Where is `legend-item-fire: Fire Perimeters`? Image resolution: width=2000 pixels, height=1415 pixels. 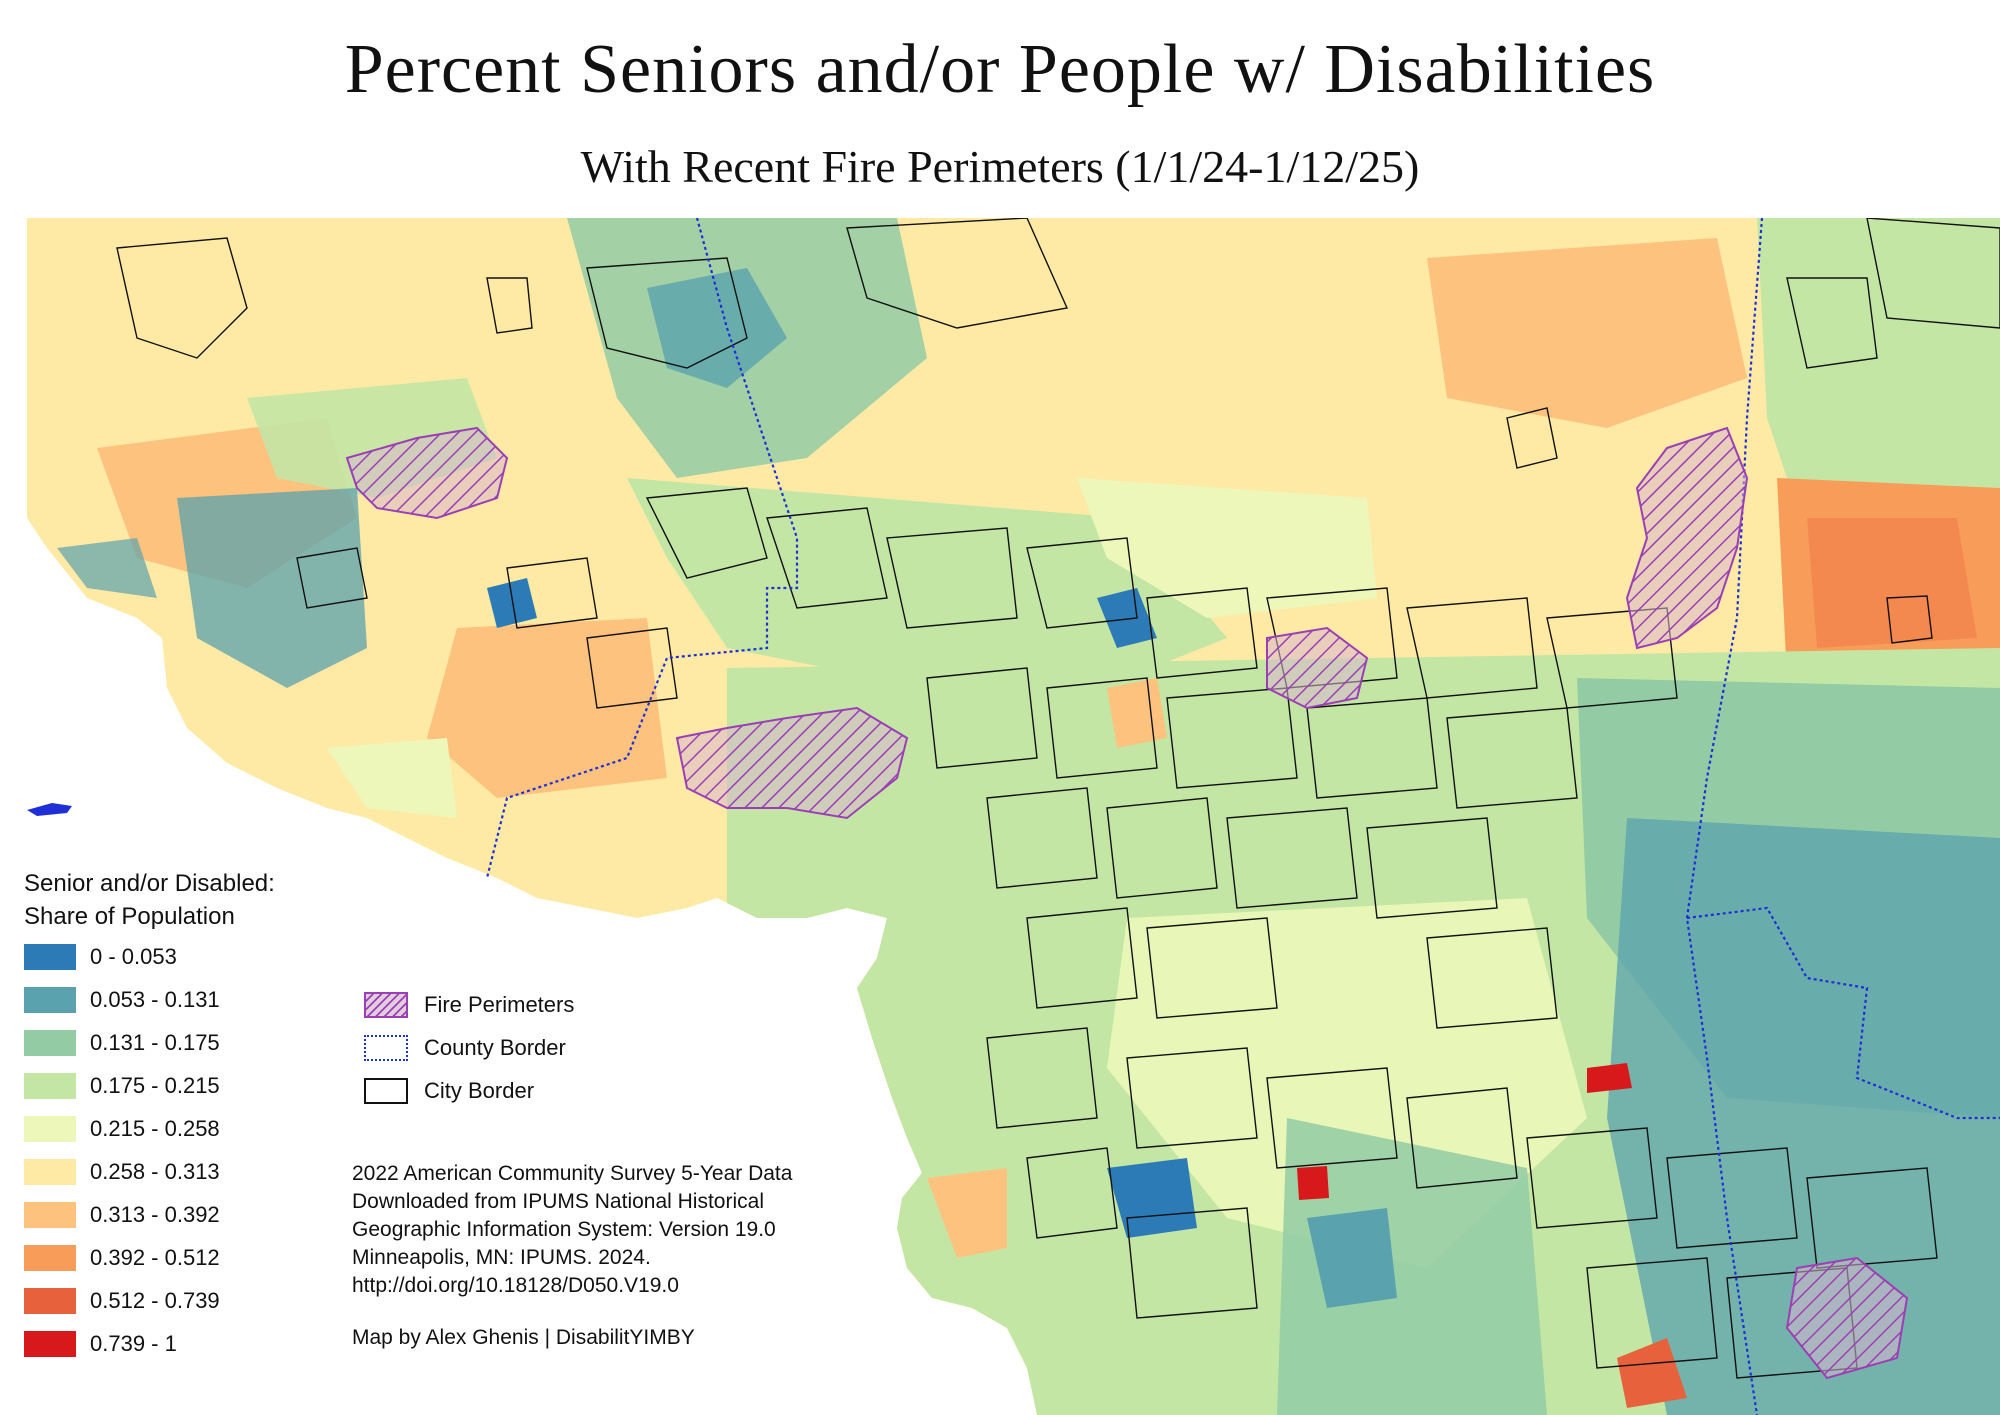
legend-item-fire: Fire Perimeters is located at coordinates (469, 1005).